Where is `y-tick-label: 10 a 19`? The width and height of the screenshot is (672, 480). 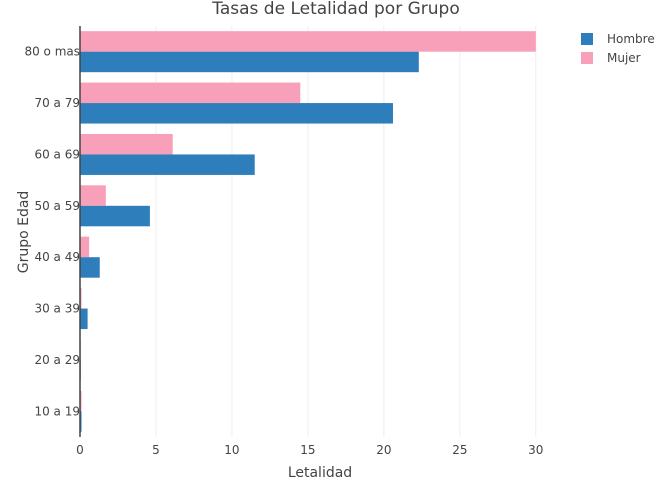
y-tick-label: 10 a 19 is located at coordinates (57, 411).